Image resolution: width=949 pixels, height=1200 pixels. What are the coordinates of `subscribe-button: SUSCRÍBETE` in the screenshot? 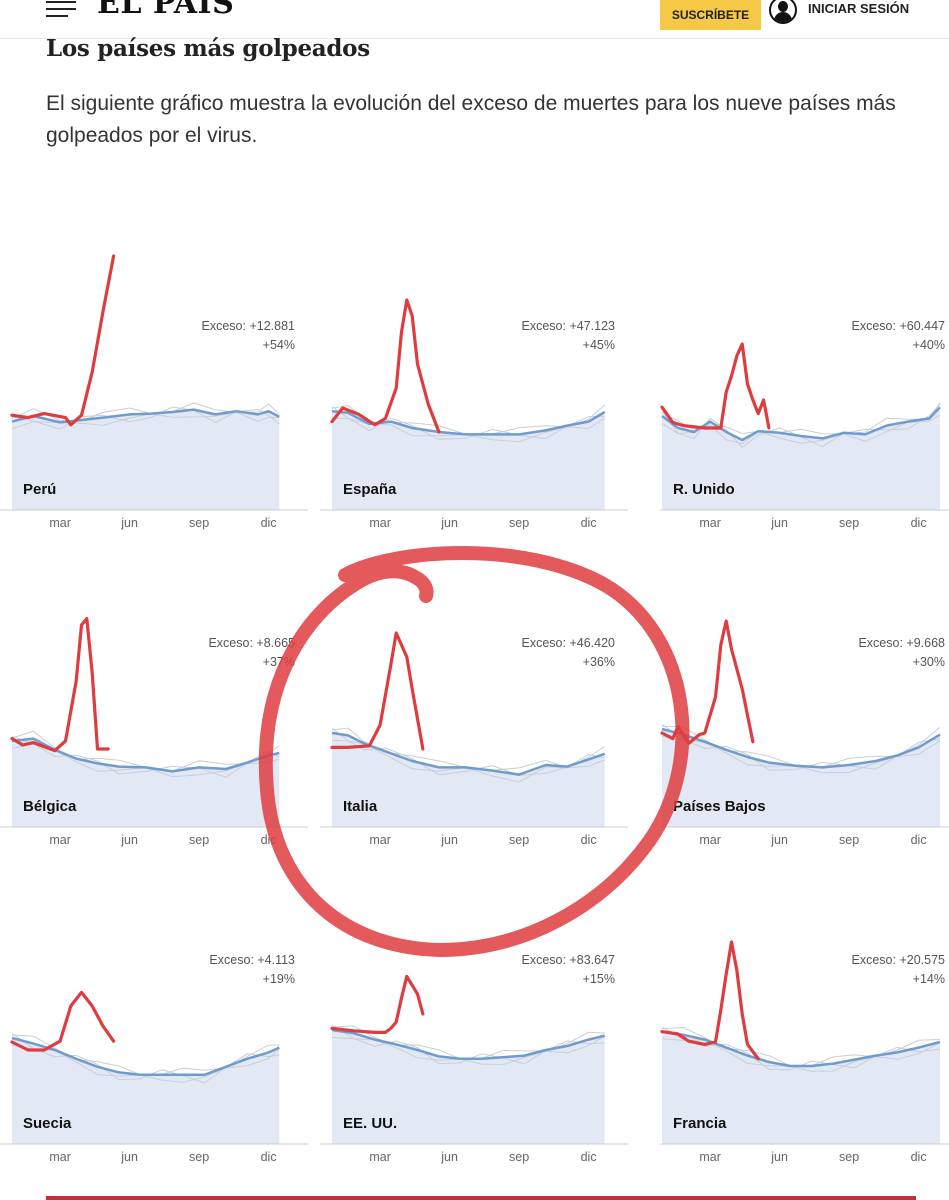 It's located at (710, 15).